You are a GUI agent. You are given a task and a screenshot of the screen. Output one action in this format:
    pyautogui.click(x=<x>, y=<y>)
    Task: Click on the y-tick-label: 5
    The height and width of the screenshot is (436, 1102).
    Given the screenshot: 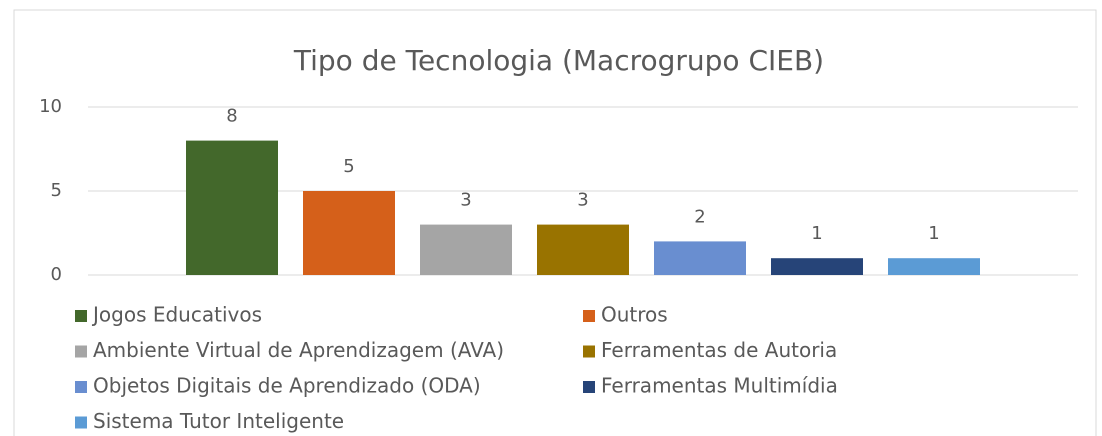 What is the action you would take?
    pyautogui.click(x=56, y=190)
    